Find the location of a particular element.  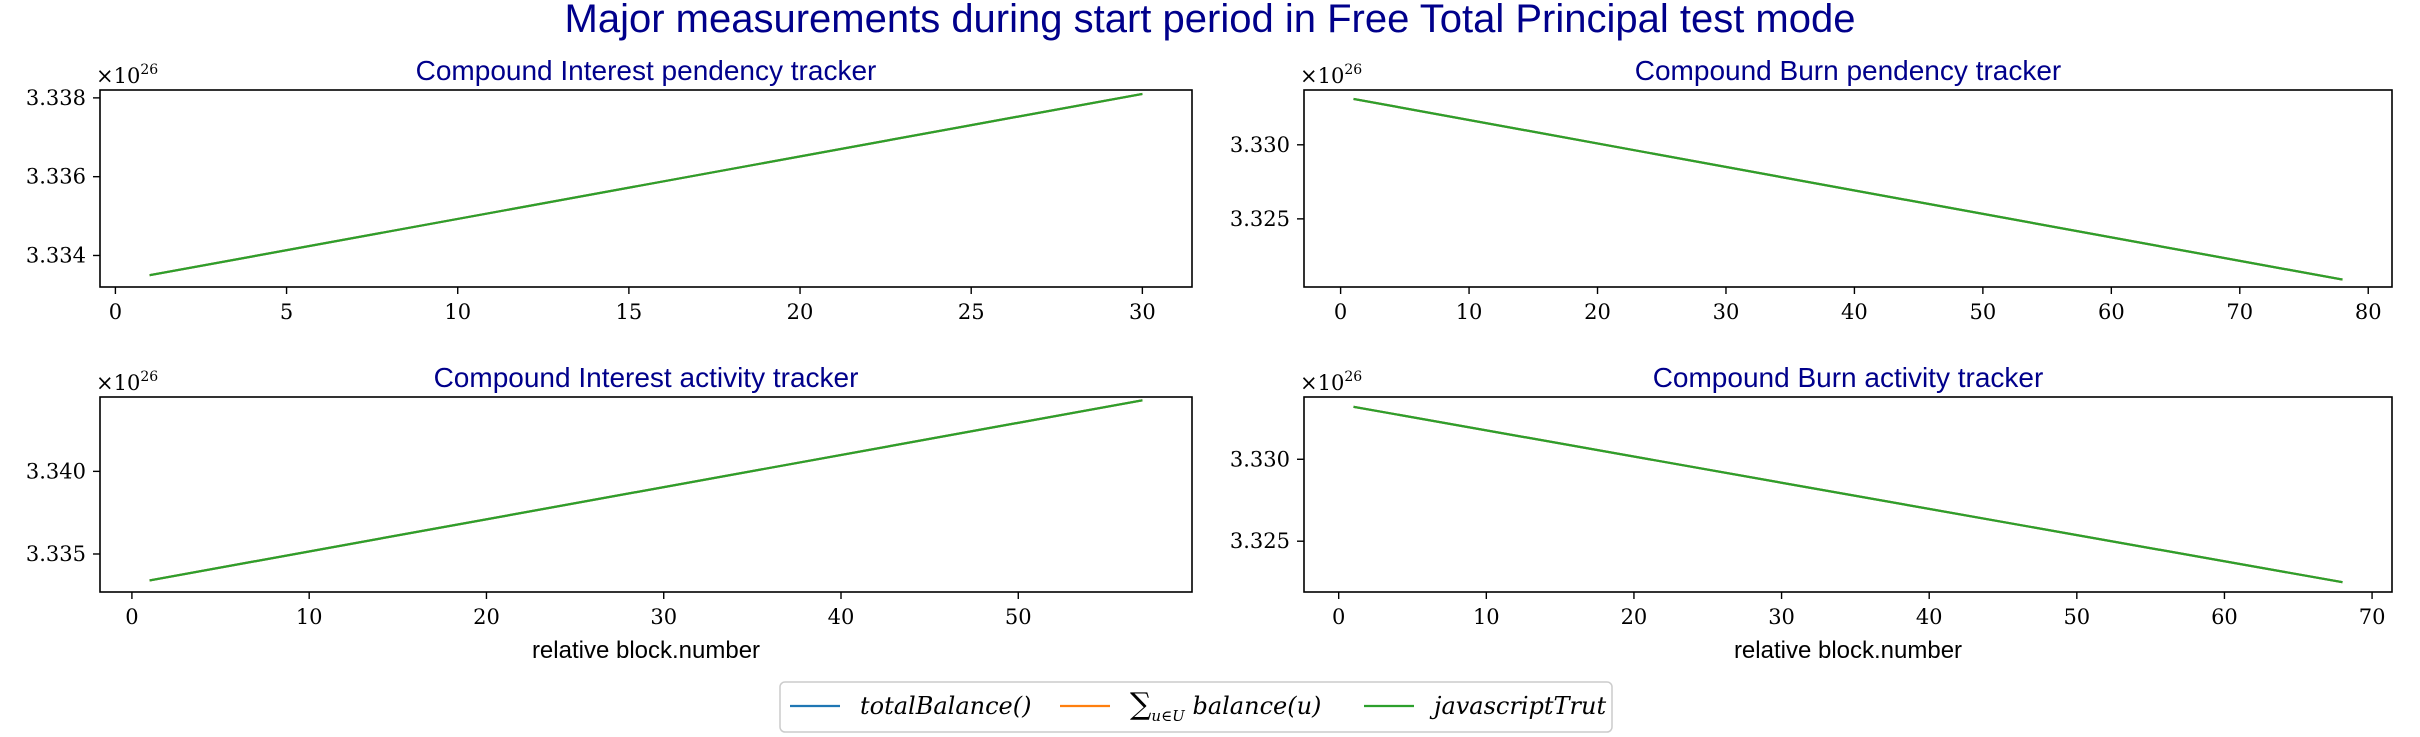

y-tick-label: 3.340 is located at coordinates (56, 471).